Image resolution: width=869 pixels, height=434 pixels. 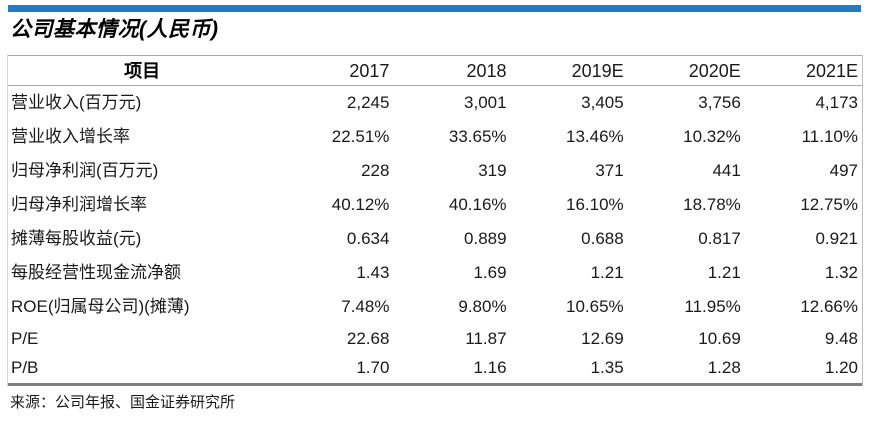 I want to click on cell-value: 7.48%, so click(x=365, y=306).